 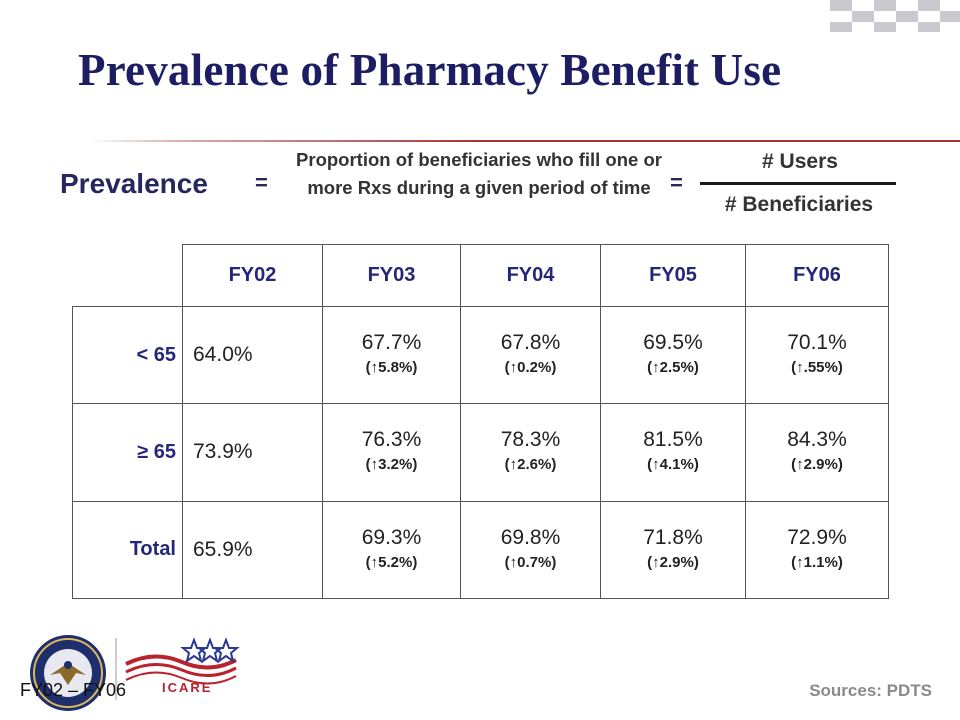 What do you see at coordinates (673, 275) in the screenshot?
I see `column-header: FY05` at bounding box center [673, 275].